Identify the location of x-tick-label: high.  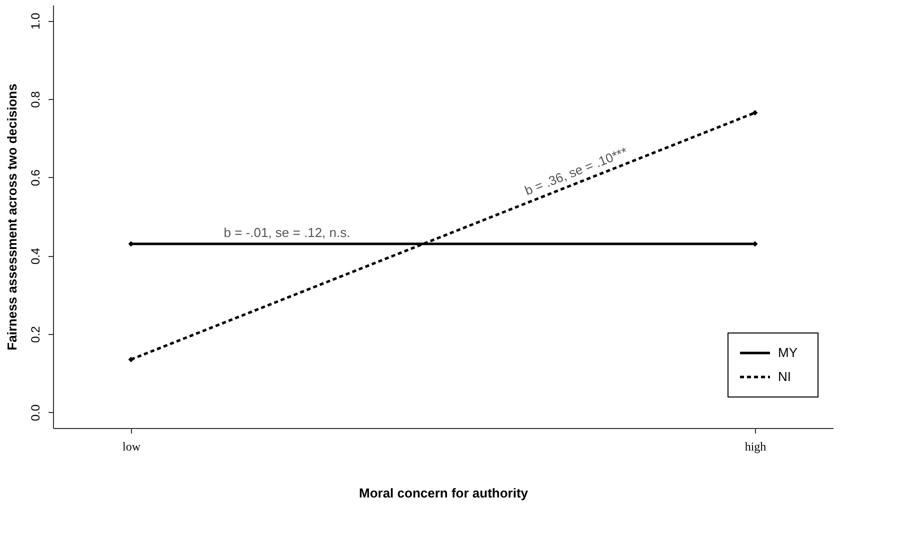
(755, 447).